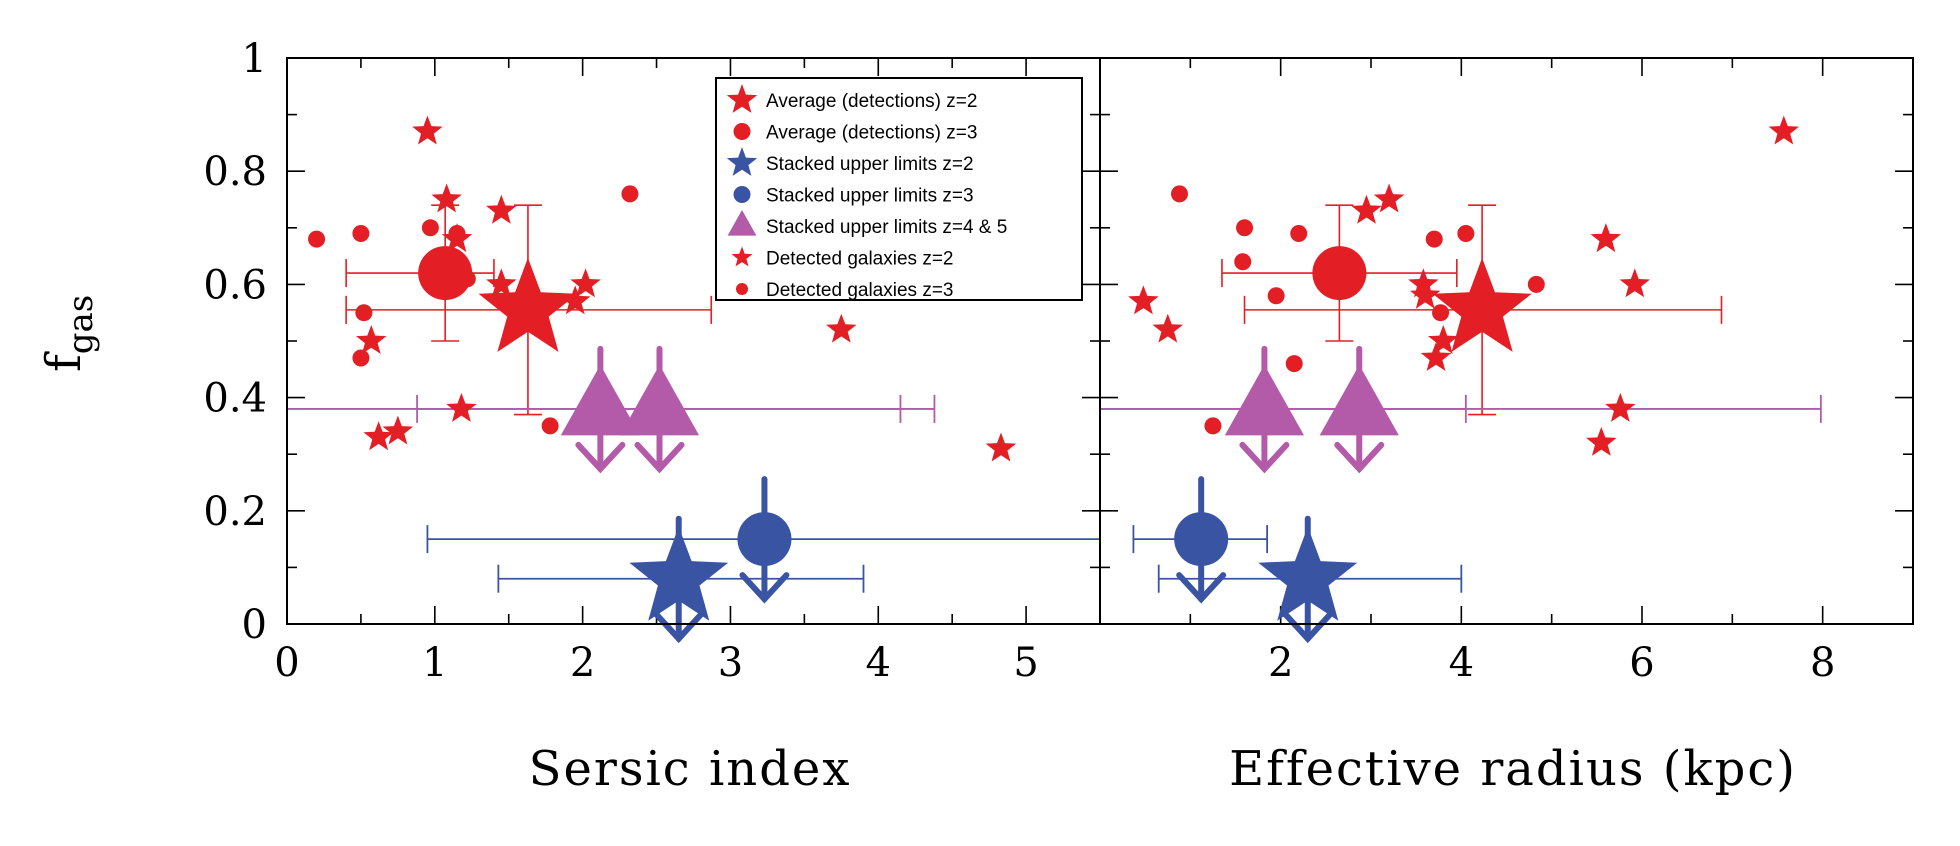 The image size is (1960, 846). What do you see at coordinates (1025, 663) in the screenshot?
I see `x-tick-label: 5` at bounding box center [1025, 663].